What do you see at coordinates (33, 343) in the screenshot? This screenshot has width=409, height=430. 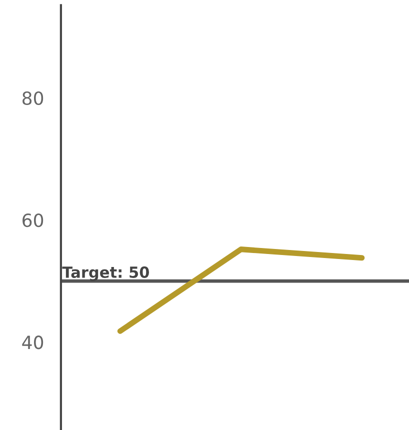 I see `y-tick-label: 40` at bounding box center [33, 343].